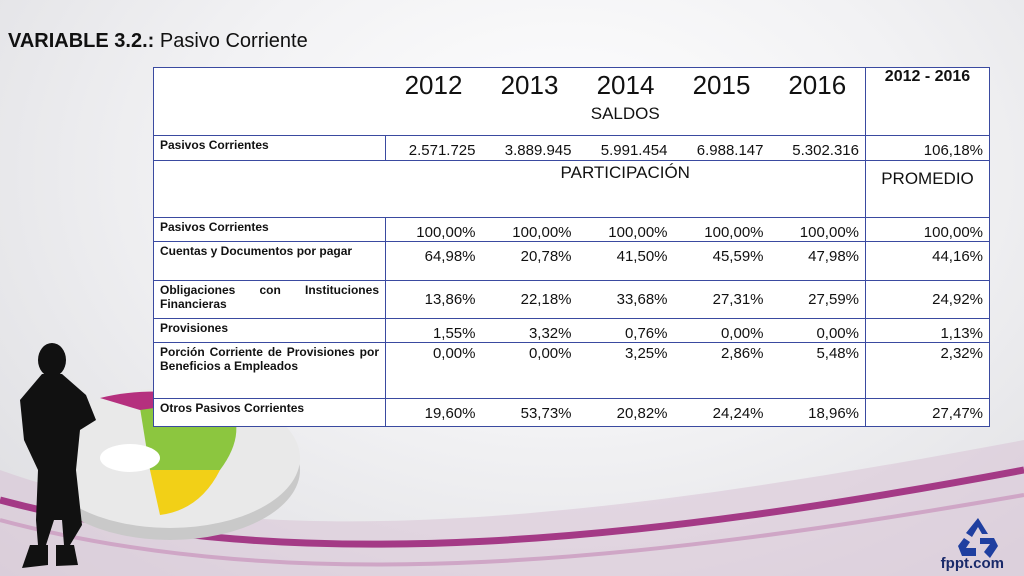 The height and width of the screenshot is (576, 1024). I want to click on table-cell: 5.302.316, so click(817, 148).